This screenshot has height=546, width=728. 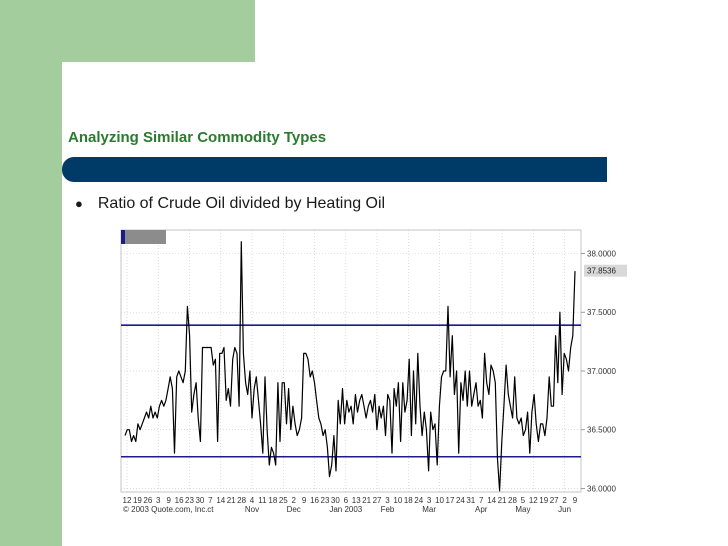 What do you see at coordinates (601, 488) in the screenshot?
I see `y-tick-label: 36.0000` at bounding box center [601, 488].